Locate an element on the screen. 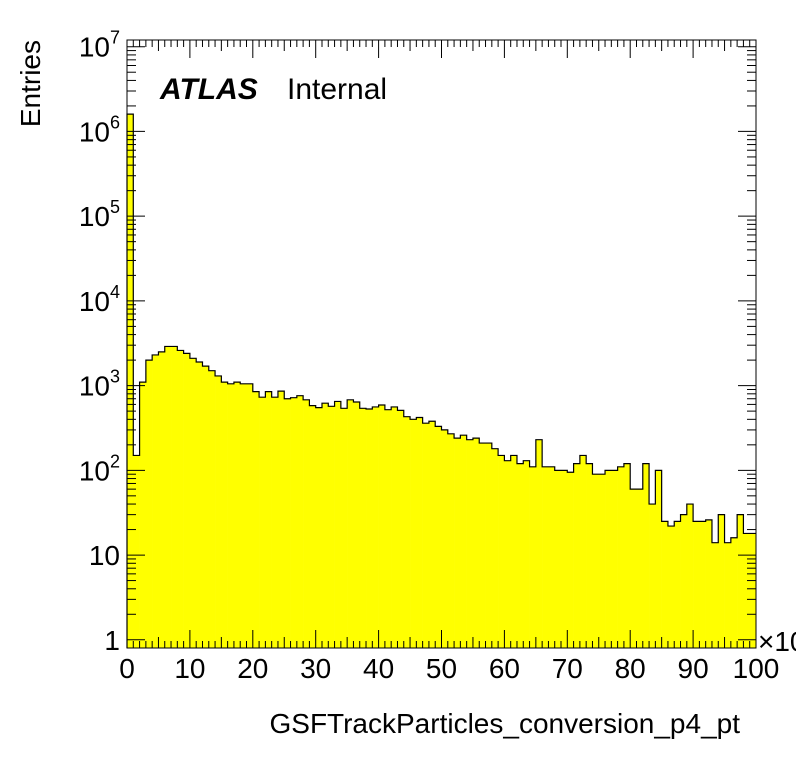 Image resolution: width=796 pixels, height=772 pixels. y-tick-label: 10⁶ is located at coordinates (99, 129).